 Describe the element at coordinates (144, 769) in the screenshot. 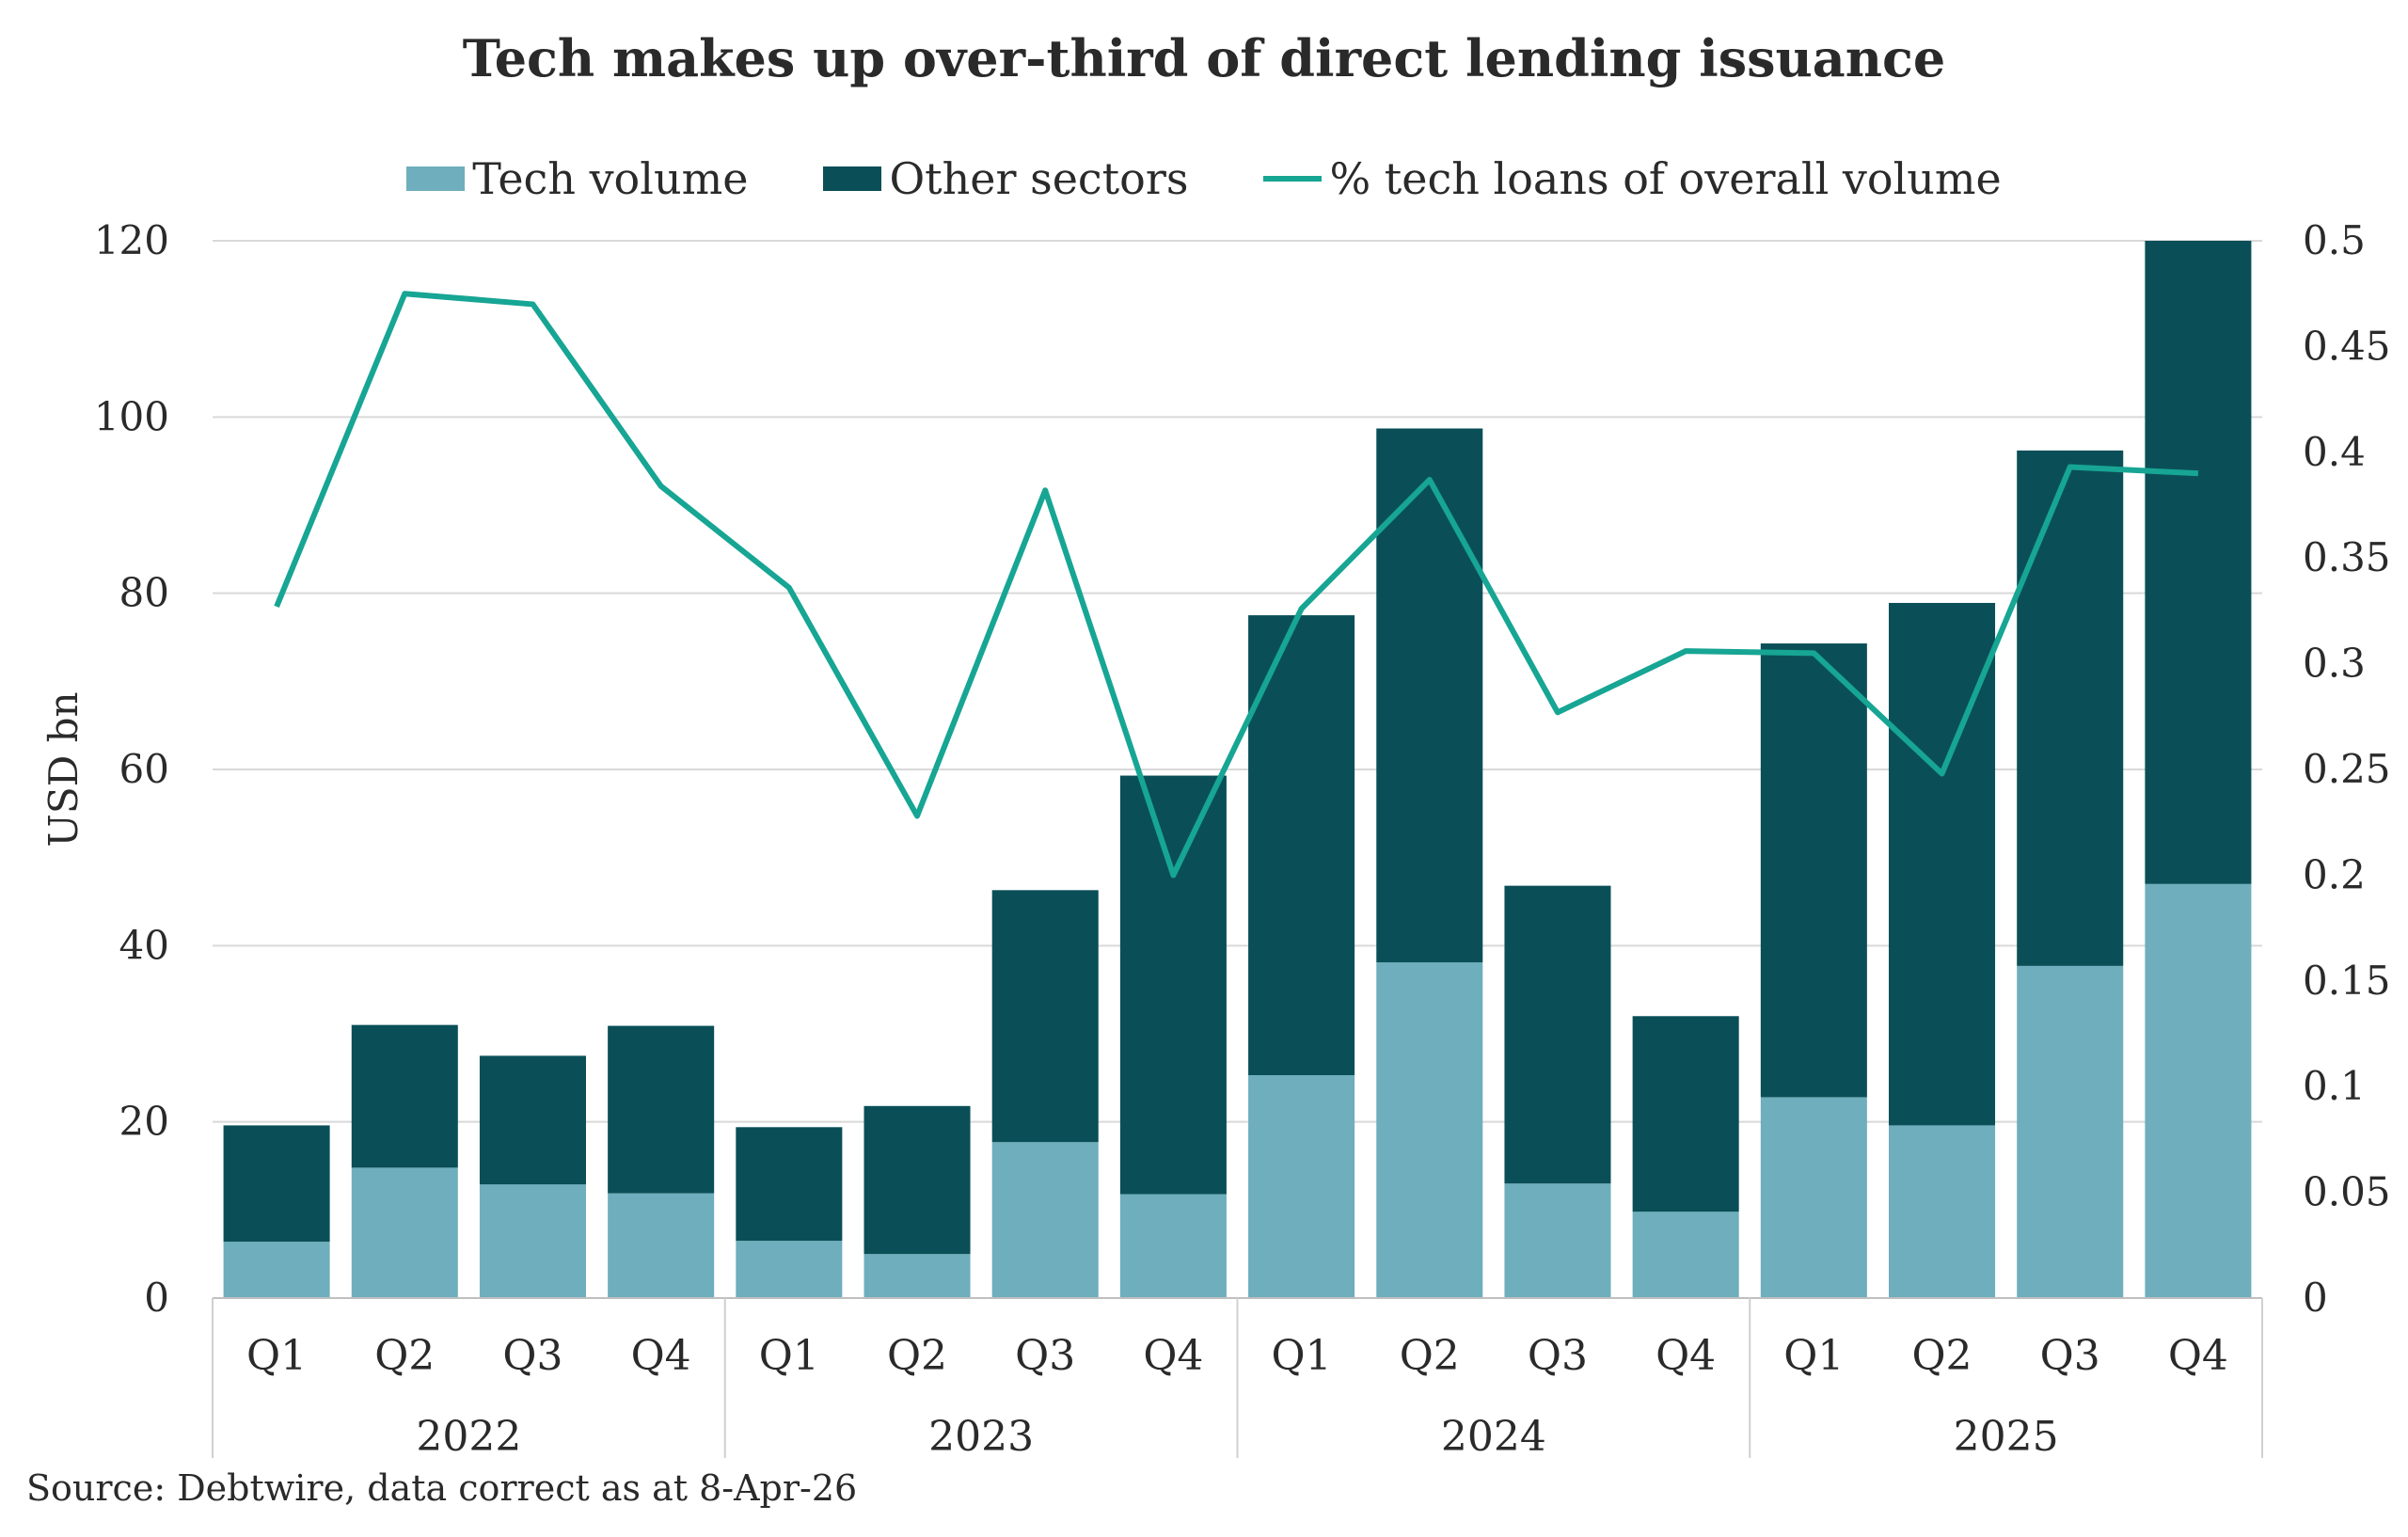

I see `y-tick-label: 60` at that location.